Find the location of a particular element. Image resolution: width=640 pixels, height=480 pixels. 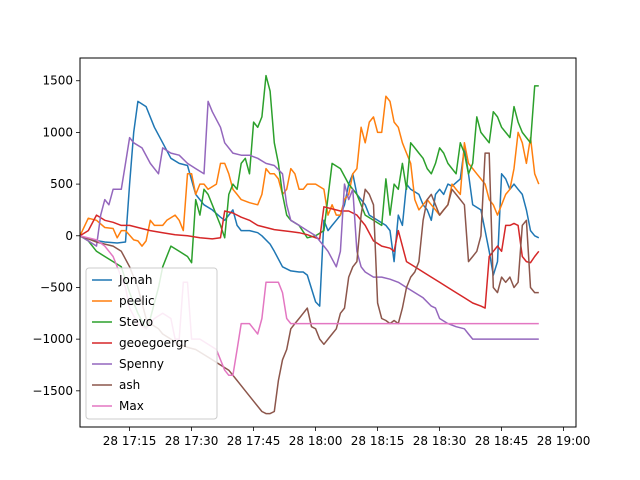

legend-box is located at coordinates (151, 343).